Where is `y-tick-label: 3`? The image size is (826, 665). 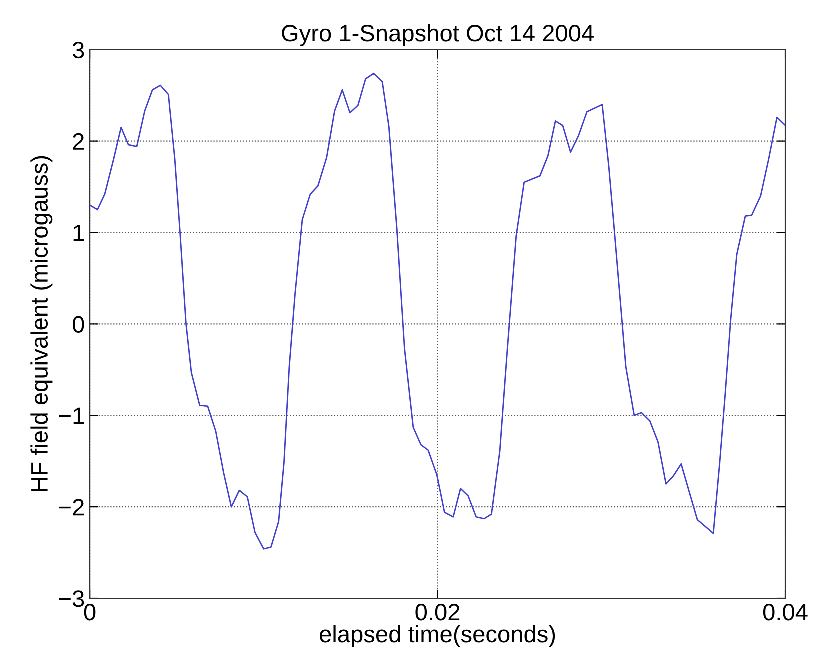 y-tick-label: 3 is located at coordinates (78, 50).